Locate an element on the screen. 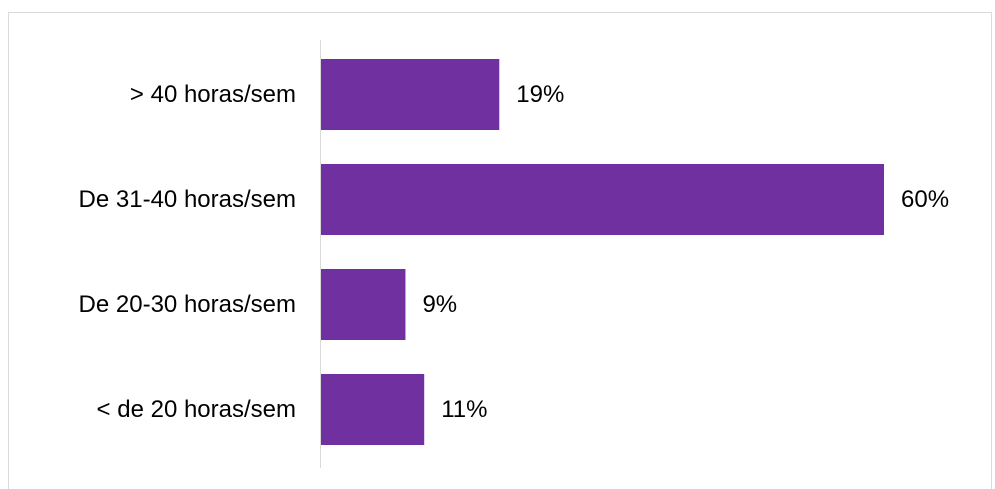 The height and width of the screenshot is (489, 995). category-label-0: > 40 horas/sem is located at coordinates (213, 94).